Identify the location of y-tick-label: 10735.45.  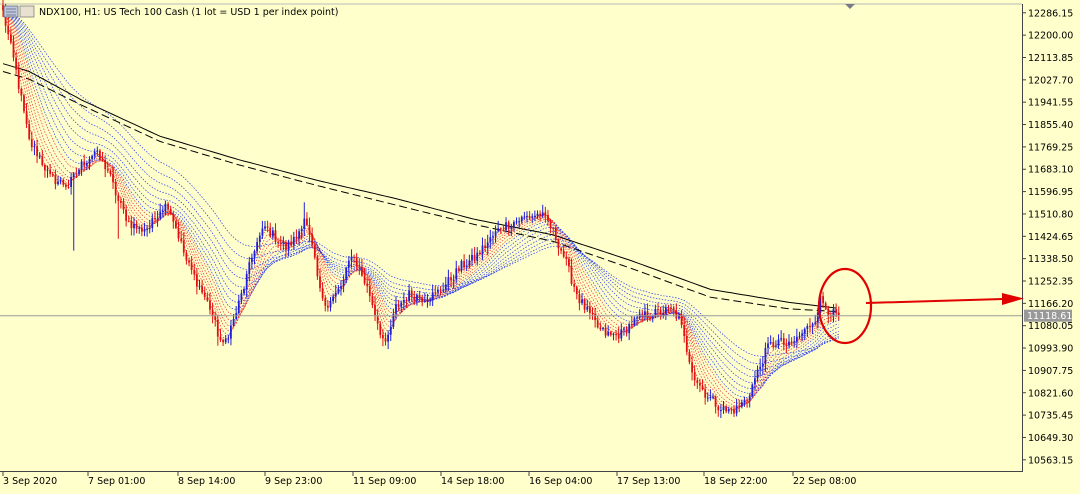
(1050, 416).